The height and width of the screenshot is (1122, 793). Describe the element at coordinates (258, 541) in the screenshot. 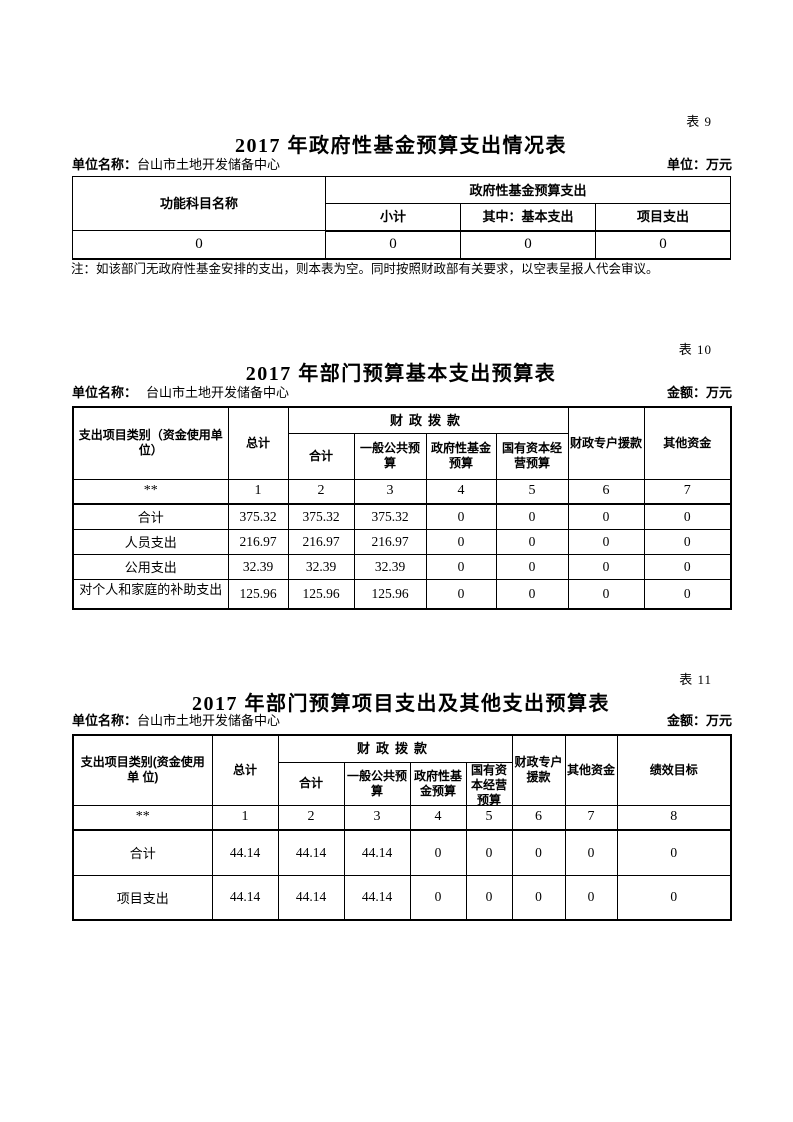

I see `table-cell: 216.97` at that location.